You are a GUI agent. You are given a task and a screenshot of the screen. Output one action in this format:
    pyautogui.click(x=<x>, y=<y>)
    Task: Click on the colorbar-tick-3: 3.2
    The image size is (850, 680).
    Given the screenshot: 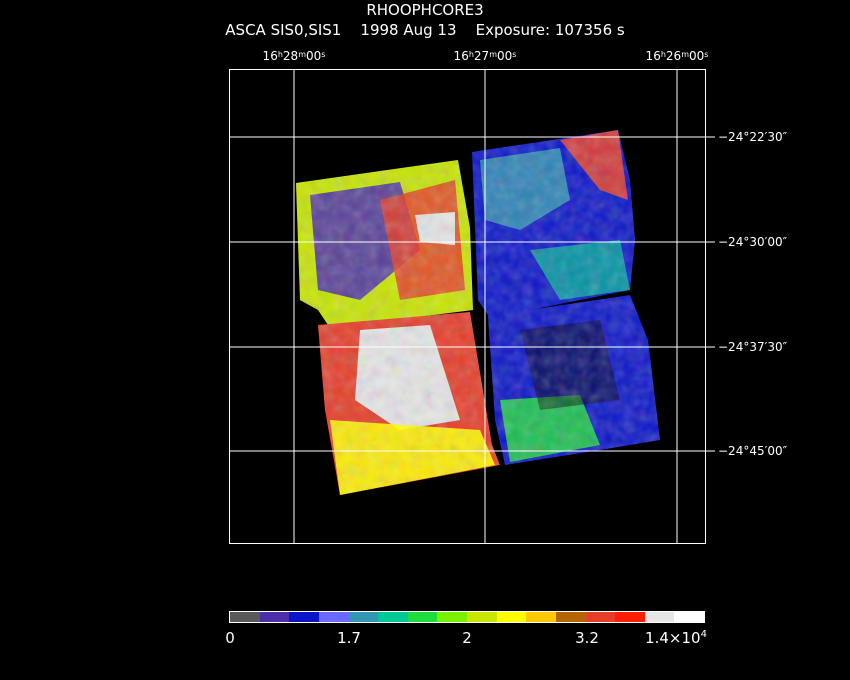 What is the action you would take?
    pyautogui.click(x=587, y=638)
    